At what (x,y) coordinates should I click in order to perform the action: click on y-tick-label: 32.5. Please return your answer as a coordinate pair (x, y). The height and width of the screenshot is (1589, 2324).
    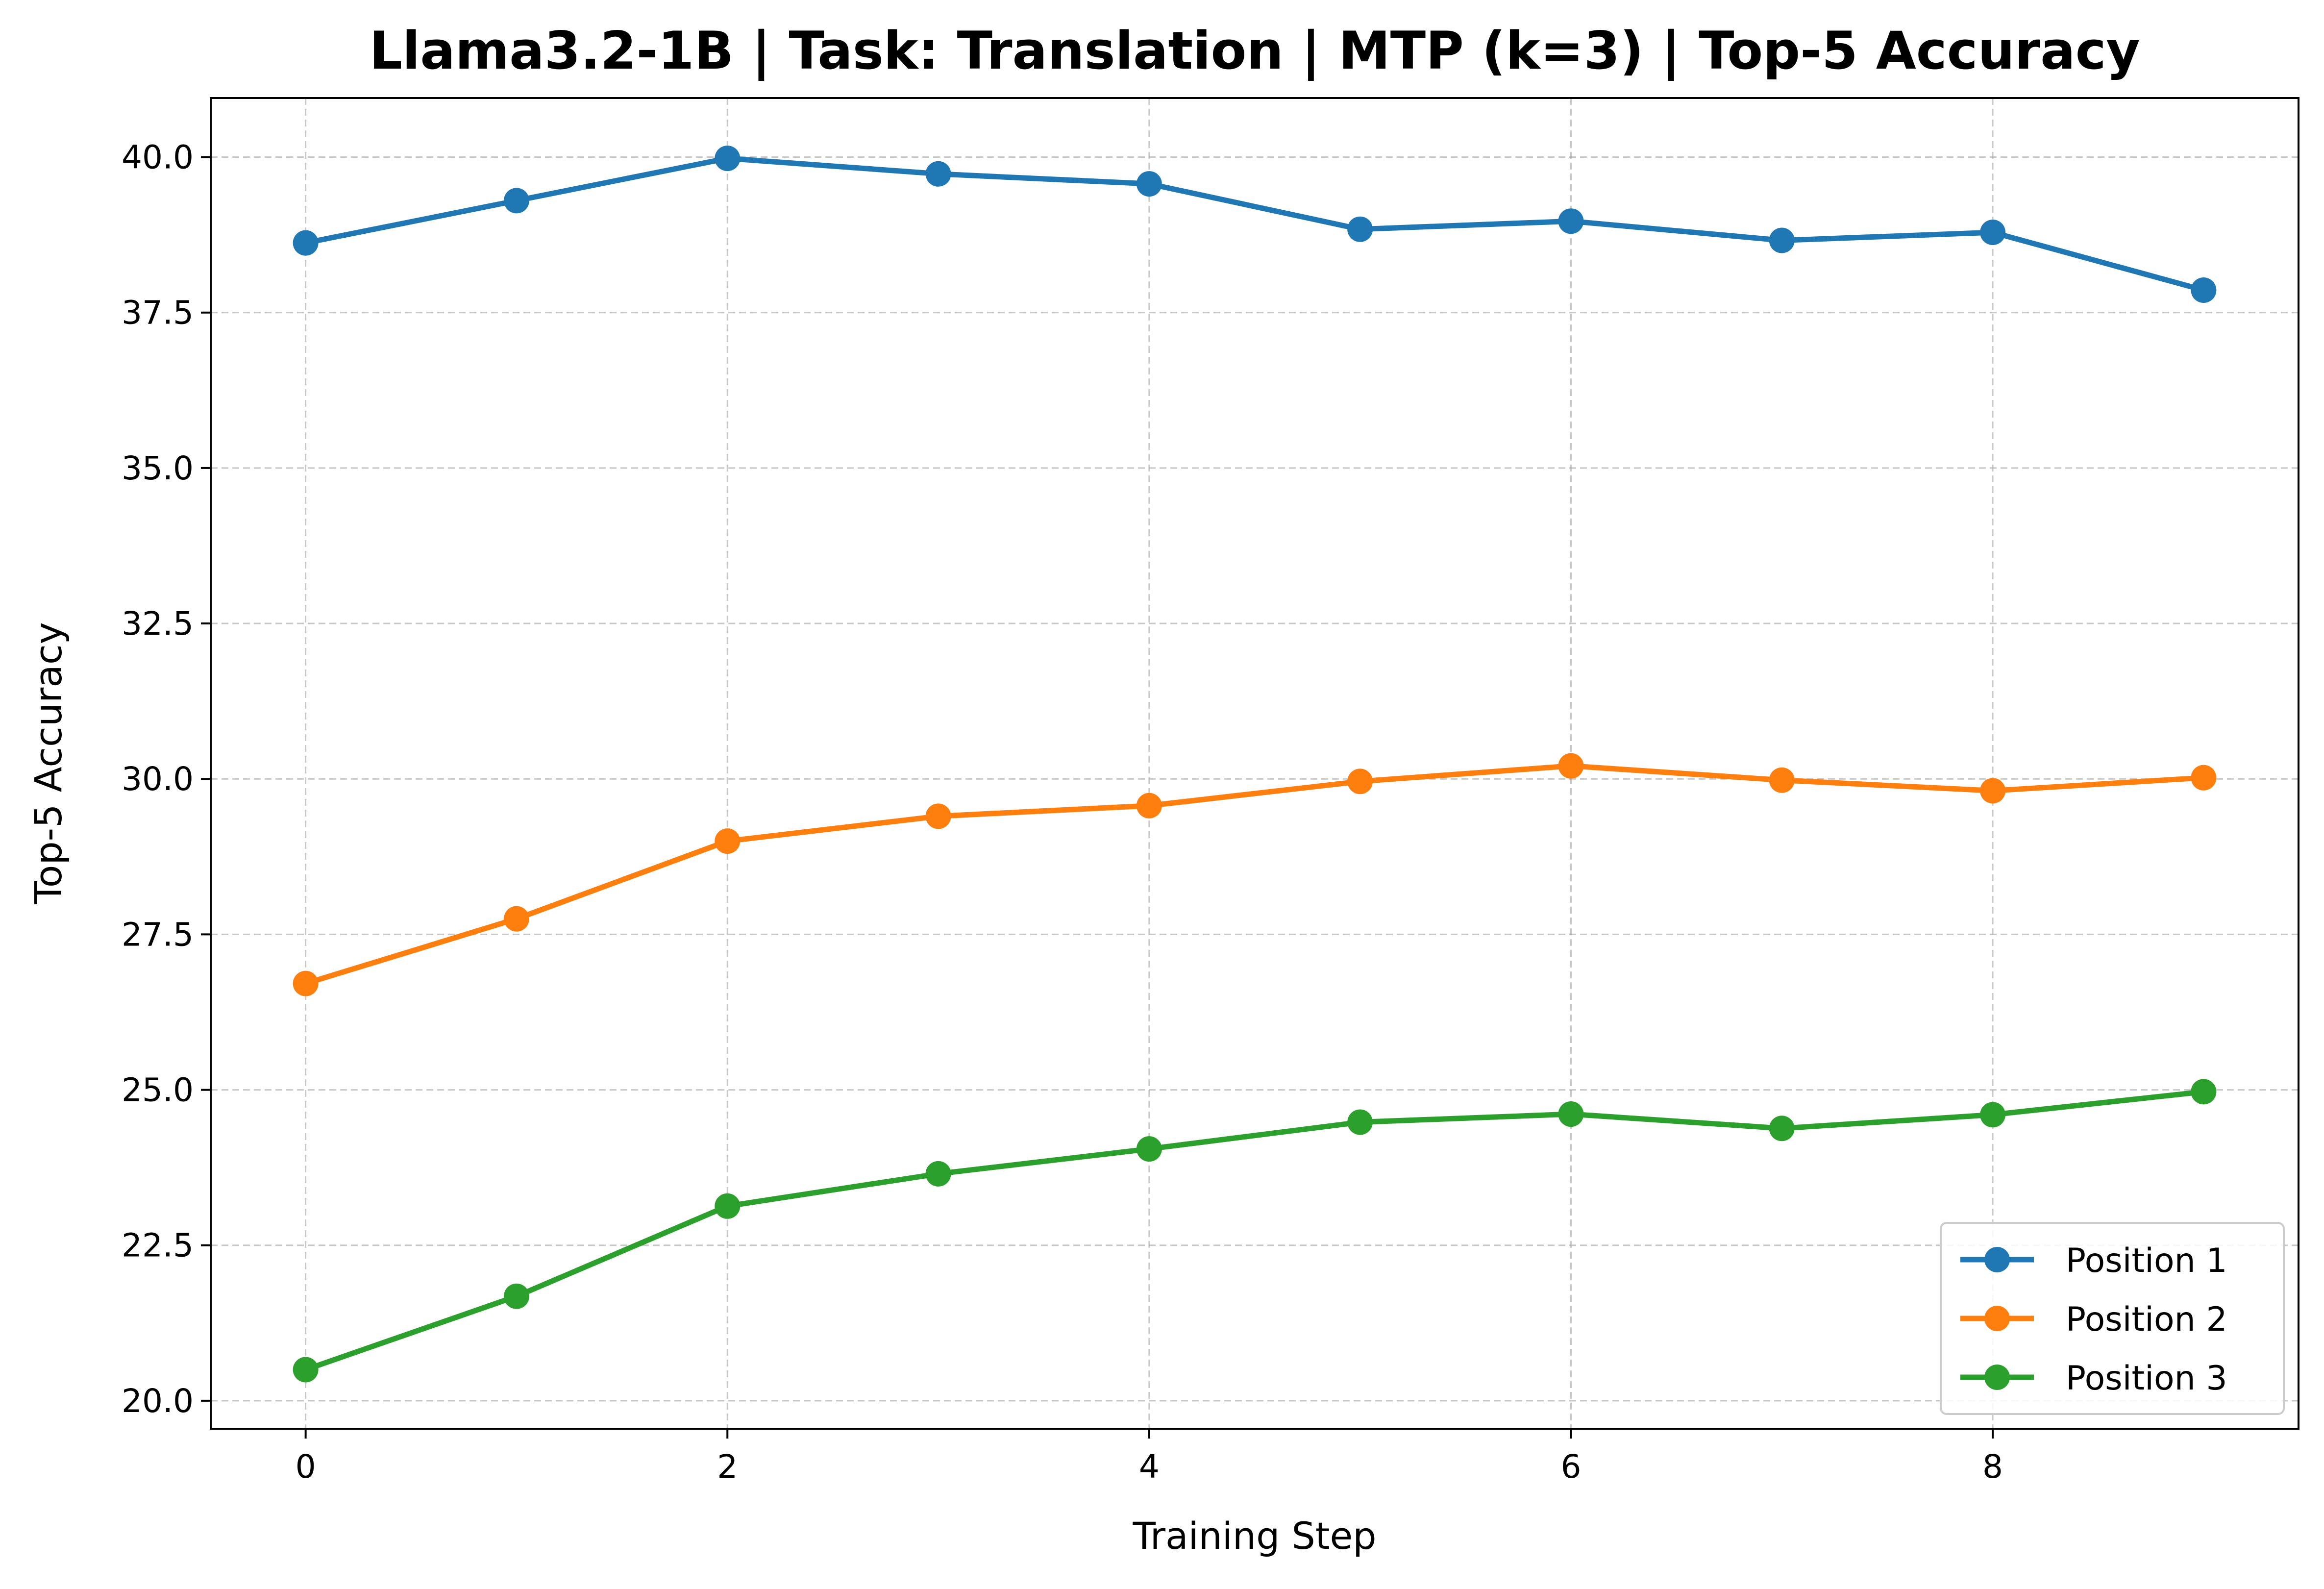
    Looking at the image, I should click on (158, 624).